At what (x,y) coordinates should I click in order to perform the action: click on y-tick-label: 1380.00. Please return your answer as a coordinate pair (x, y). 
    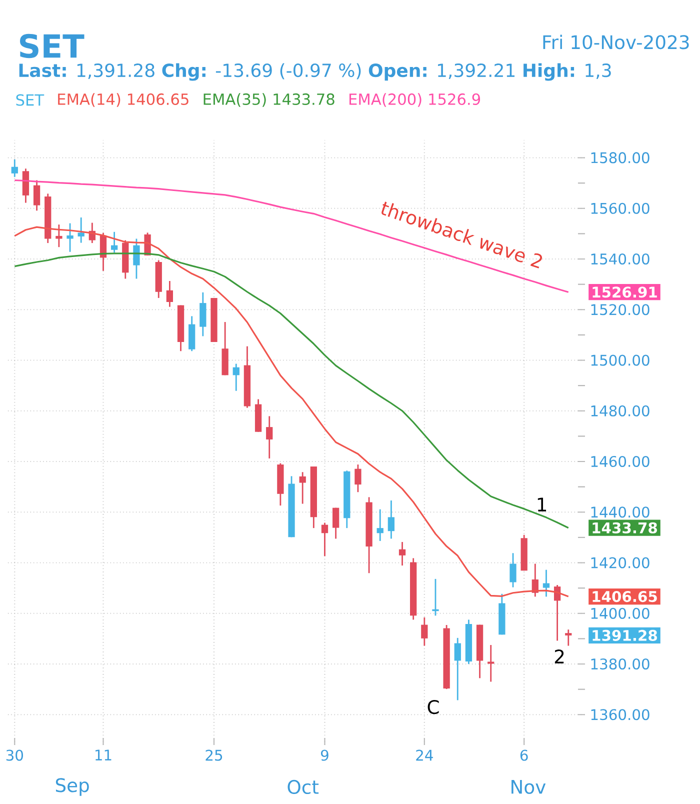
    Looking at the image, I should click on (620, 664).